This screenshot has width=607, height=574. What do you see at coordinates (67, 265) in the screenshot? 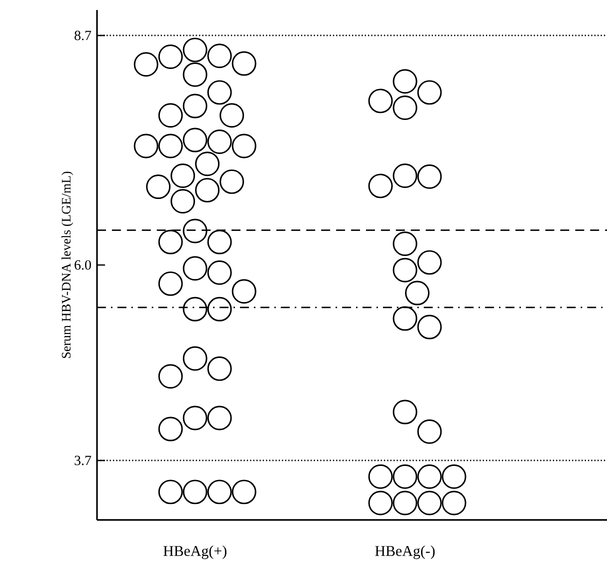
I see `y-axis-title: Serum HBV-DNA levels (LGE/mL)` at bounding box center [67, 265].